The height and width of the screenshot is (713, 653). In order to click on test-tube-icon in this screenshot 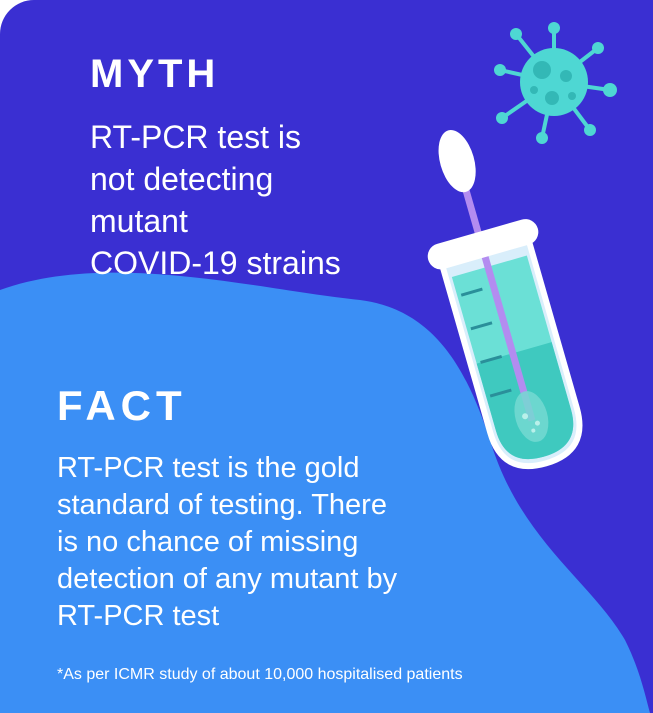, I will do `click(505, 300)`.